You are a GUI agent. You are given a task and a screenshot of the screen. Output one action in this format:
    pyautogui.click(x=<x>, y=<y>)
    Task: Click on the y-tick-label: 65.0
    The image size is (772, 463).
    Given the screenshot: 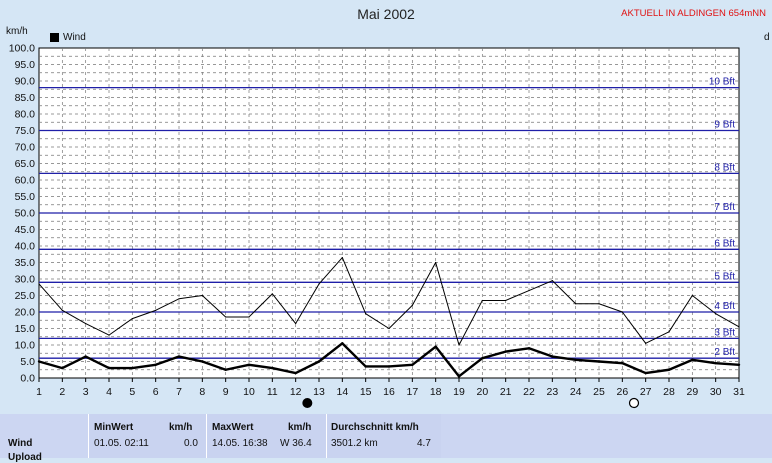 What is the action you would take?
    pyautogui.click(x=25, y=164)
    